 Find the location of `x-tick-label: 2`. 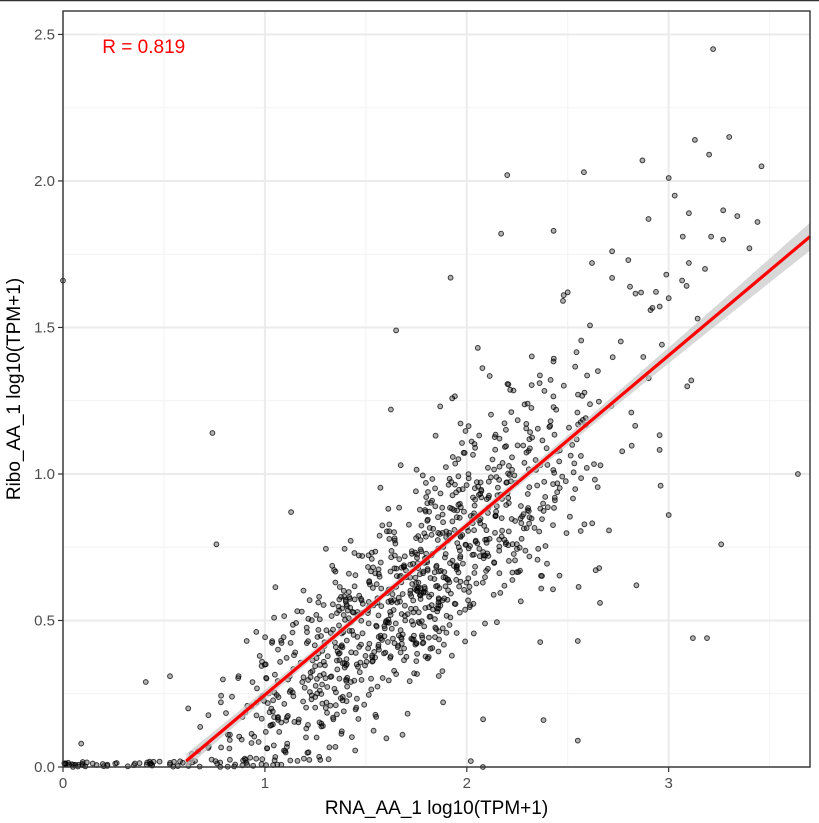

x-tick-label: 2 is located at coordinates (467, 783).